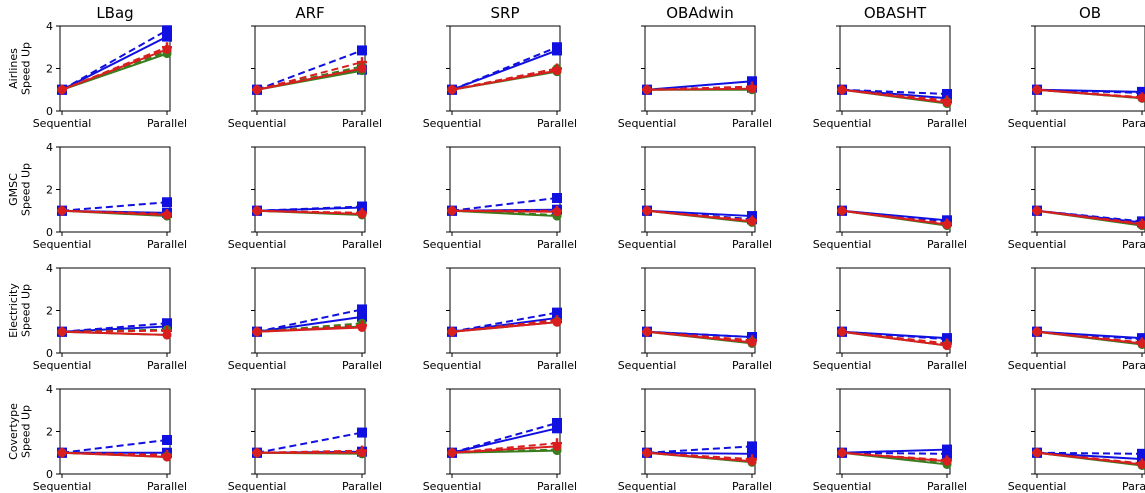 The height and width of the screenshot is (493, 1145). What do you see at coordinates (500, 198) in the screenshot?
I see `subplot-gmsc-srp: Sequential Parallel` at bounding box center [500, 198].